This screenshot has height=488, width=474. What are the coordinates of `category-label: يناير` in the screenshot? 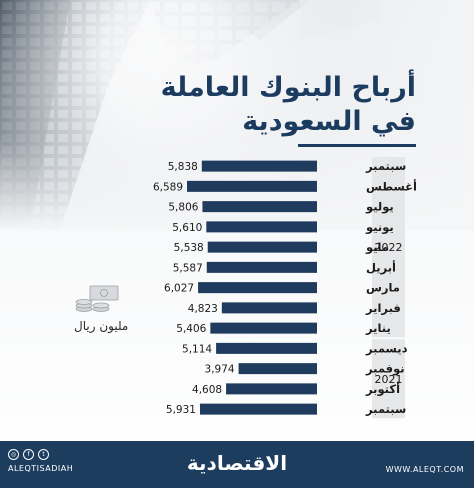 It's located at (378, 328).